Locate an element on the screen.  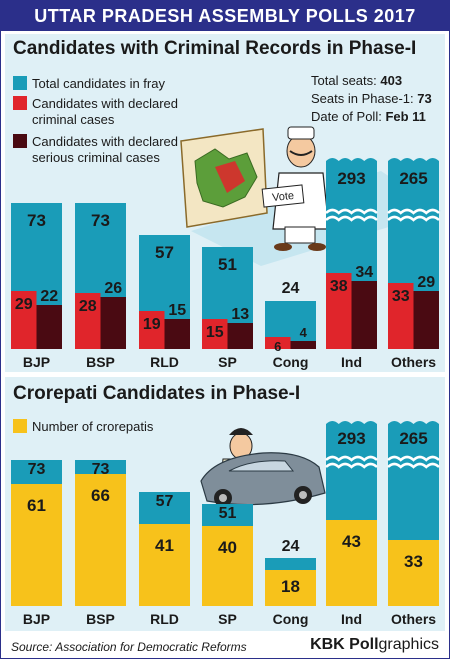
bar-criminal-sp is located at coordinates (215, 334).